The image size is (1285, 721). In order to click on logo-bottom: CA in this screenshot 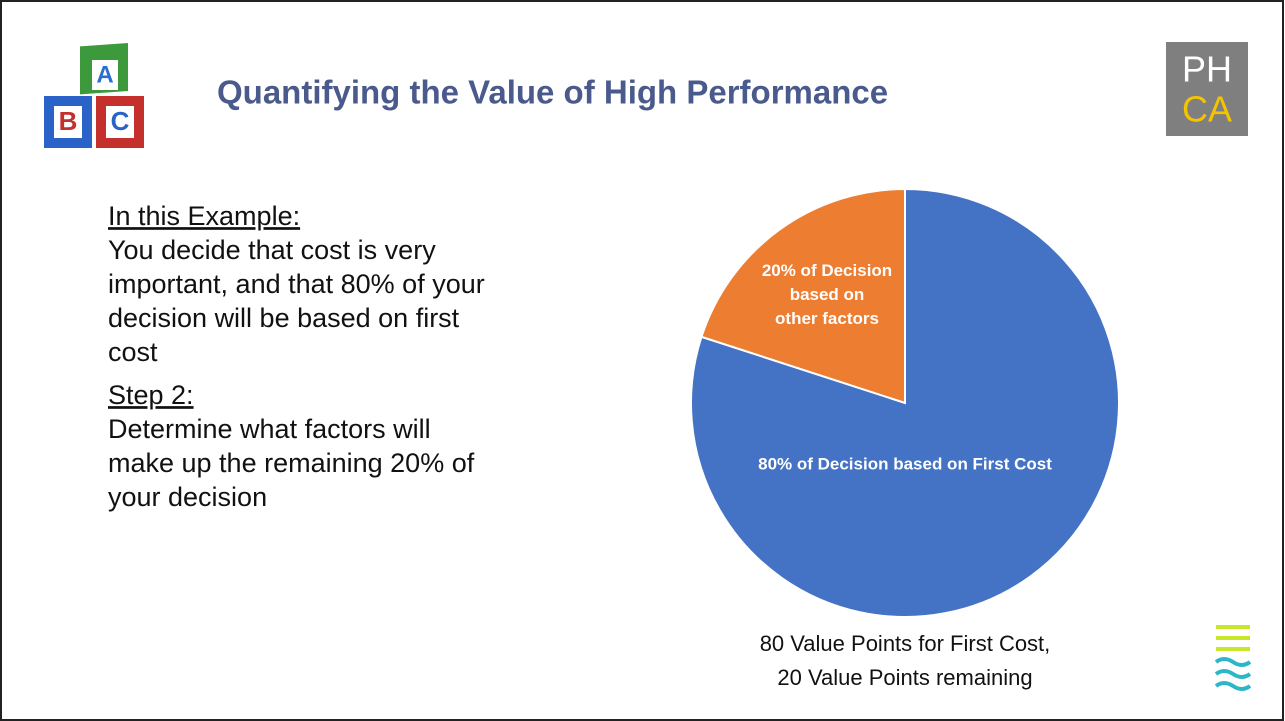, I will do `click(1207, 109)`.